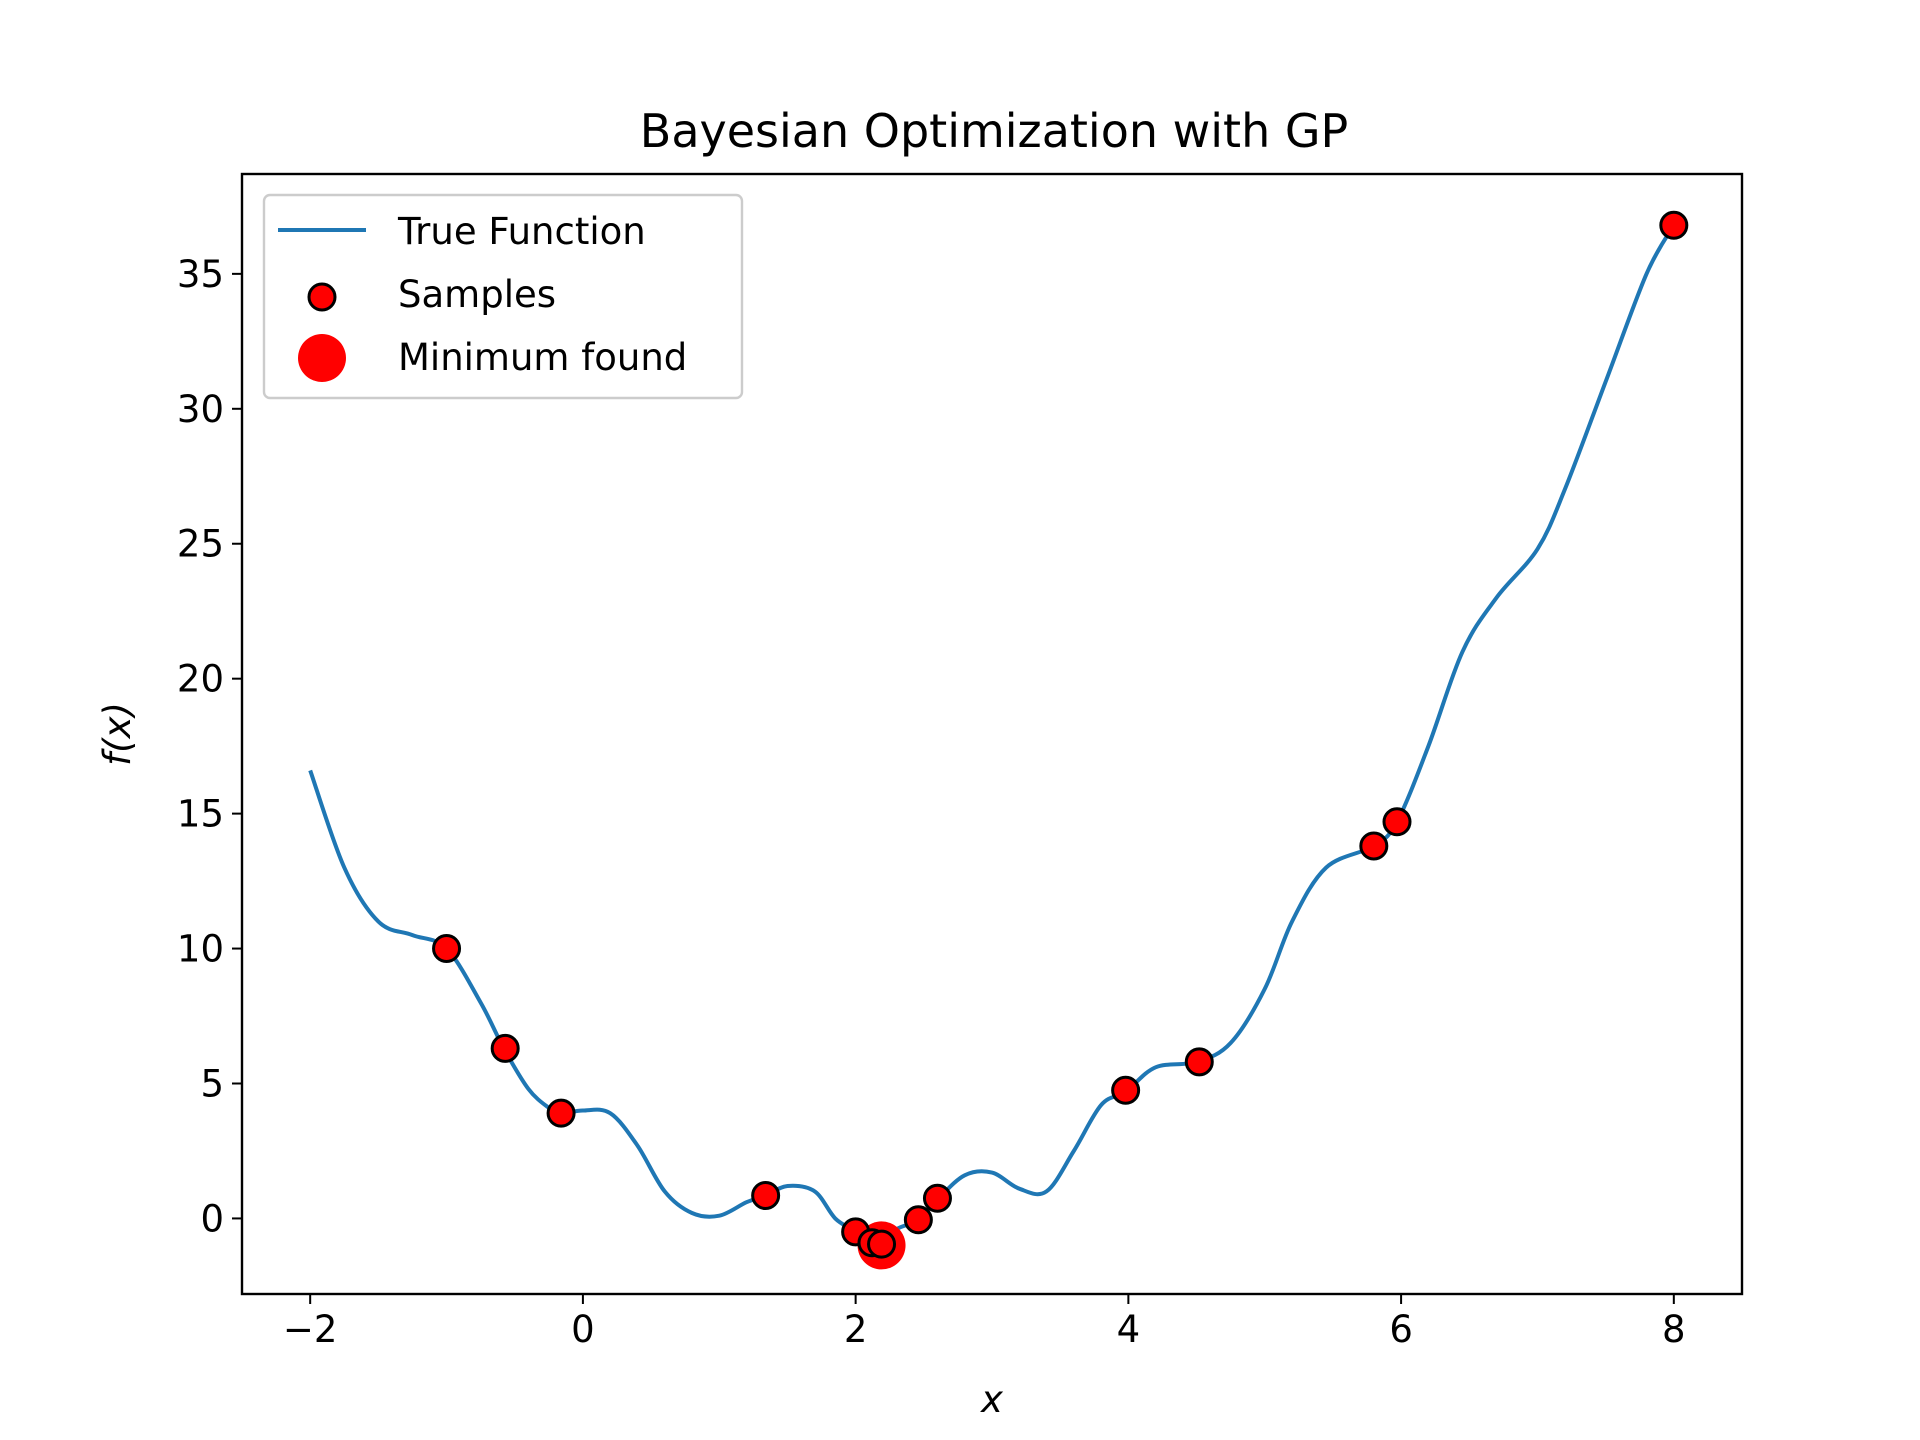 Image resolution: width=1920 pixels, height=1440 pixels. Describe the element at coordinates (212, 1083) in the screenshot. I see `y-tick-label: 5` at that location.